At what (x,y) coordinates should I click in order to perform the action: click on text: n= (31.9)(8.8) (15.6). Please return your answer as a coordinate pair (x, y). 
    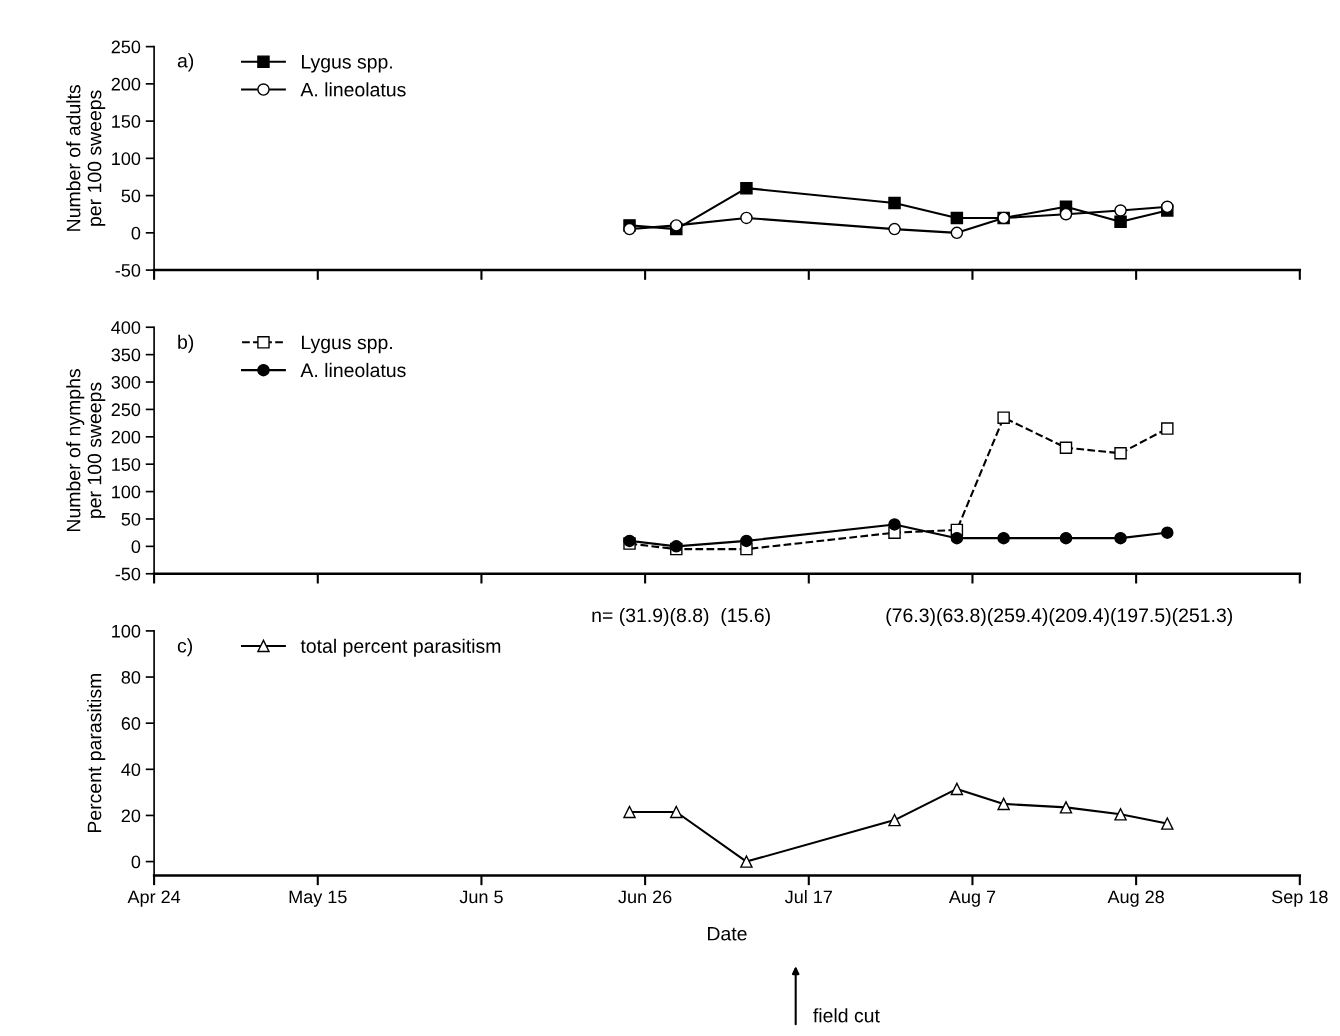
    Looking at the image, I should click on (681, 617).